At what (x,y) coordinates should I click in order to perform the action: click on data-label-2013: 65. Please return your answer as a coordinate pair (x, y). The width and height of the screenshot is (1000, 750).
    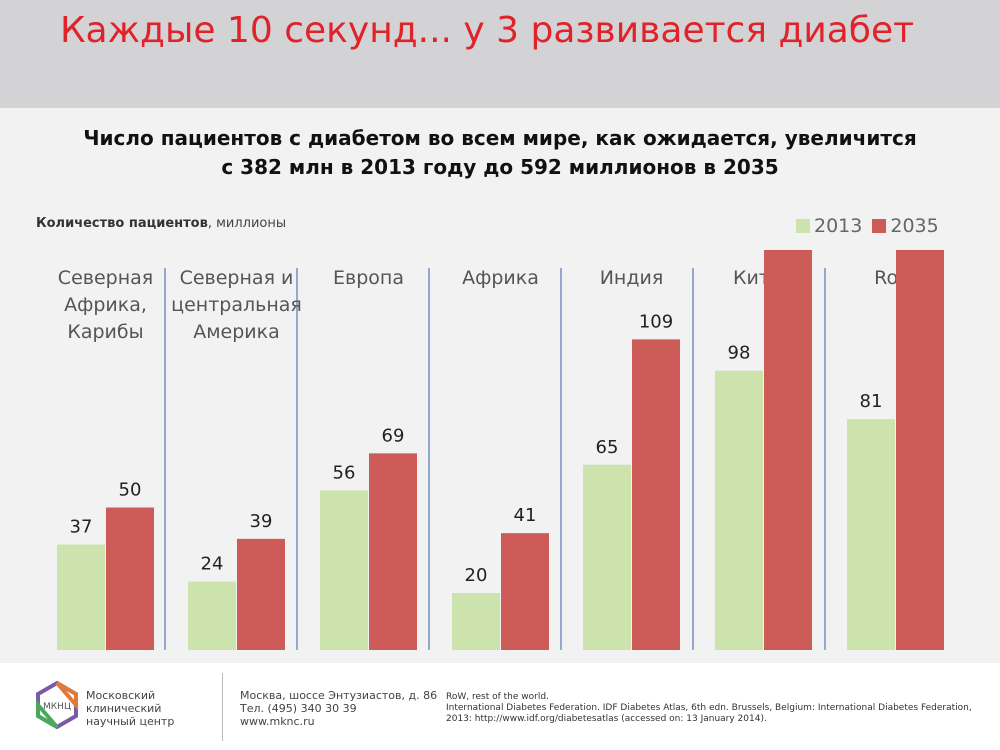
    Looking at the image, I should click on (607, 447).